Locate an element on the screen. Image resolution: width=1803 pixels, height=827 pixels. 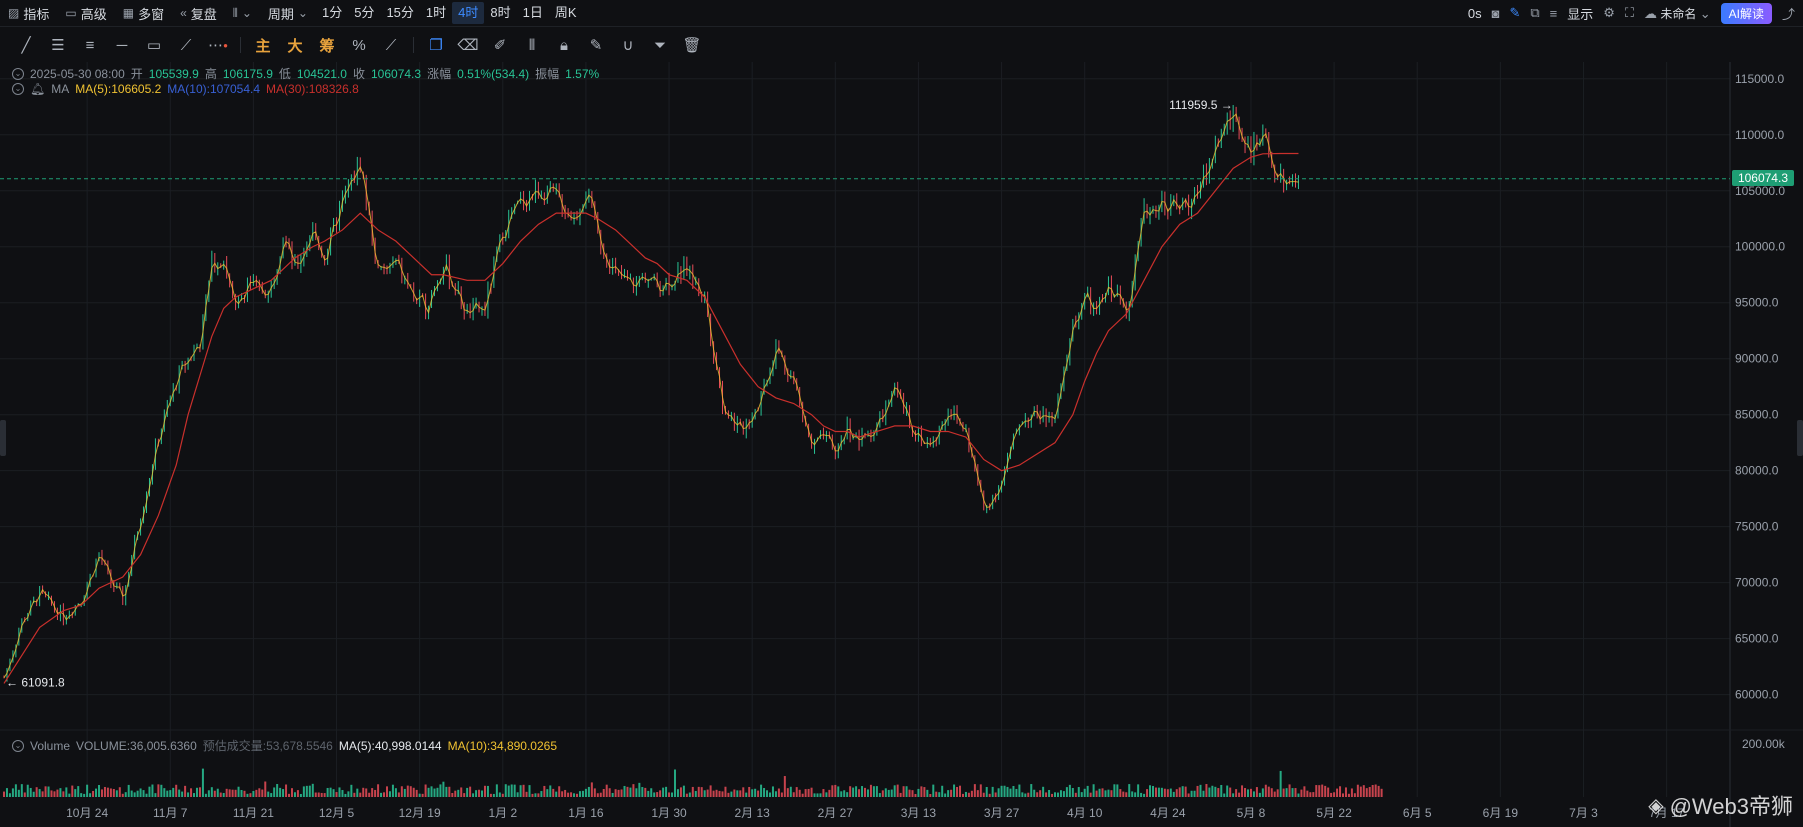
main-indicator-button: 主 is located at coordinates (263, 46).